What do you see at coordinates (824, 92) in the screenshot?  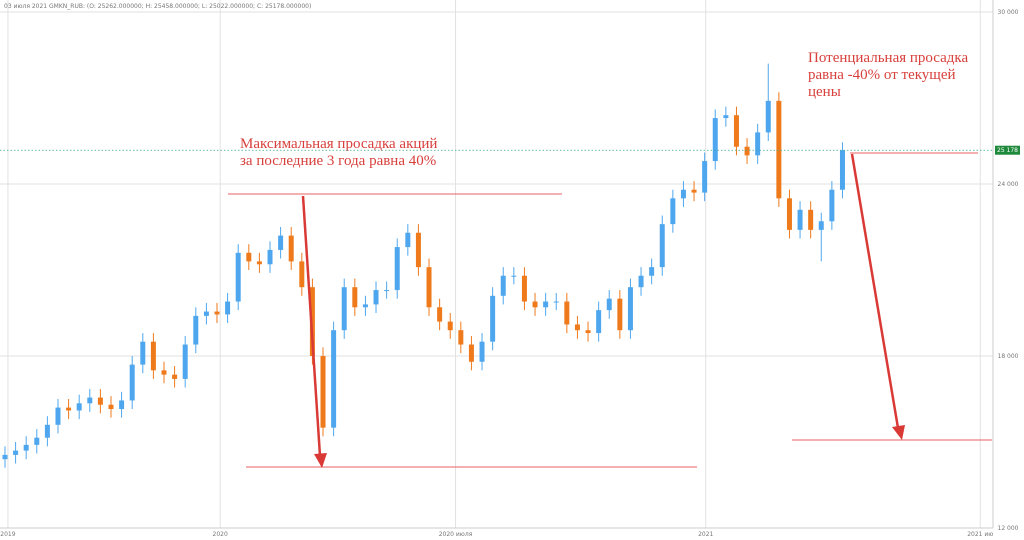 I see `annotation: цены` at bounding box center [824, 92].